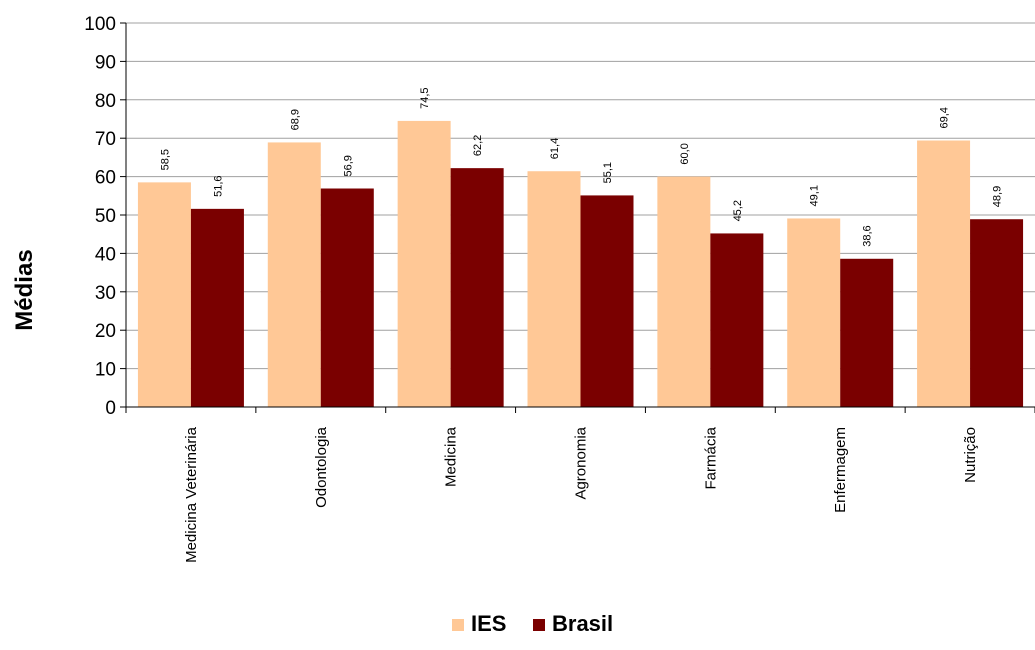 The height and width of the screenshot is (650, 1035). I want to click on data-label: 62,2, so click(478, 145).